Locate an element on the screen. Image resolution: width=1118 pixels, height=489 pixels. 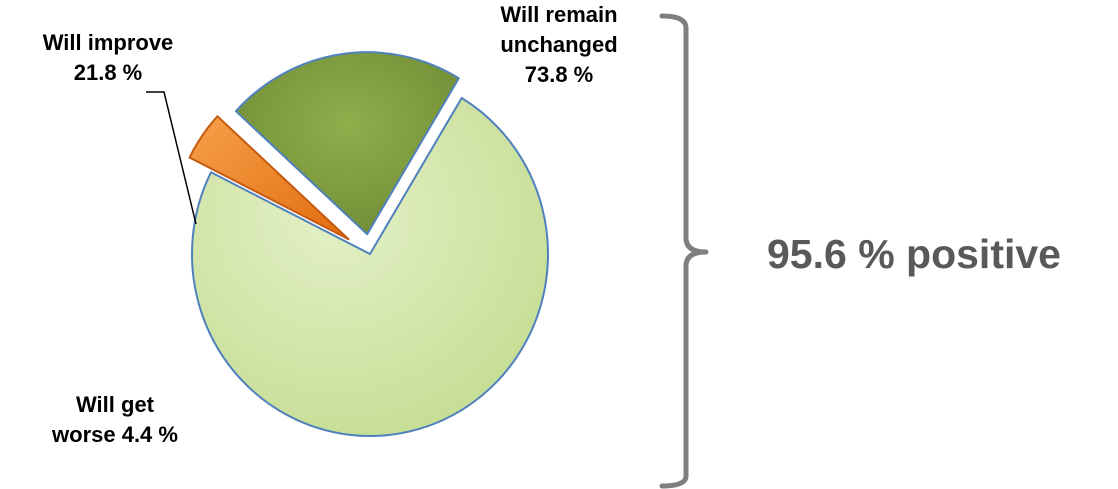
label-will-get-worse: Will get worse 4.4 % is located at coordinates (115, 420).